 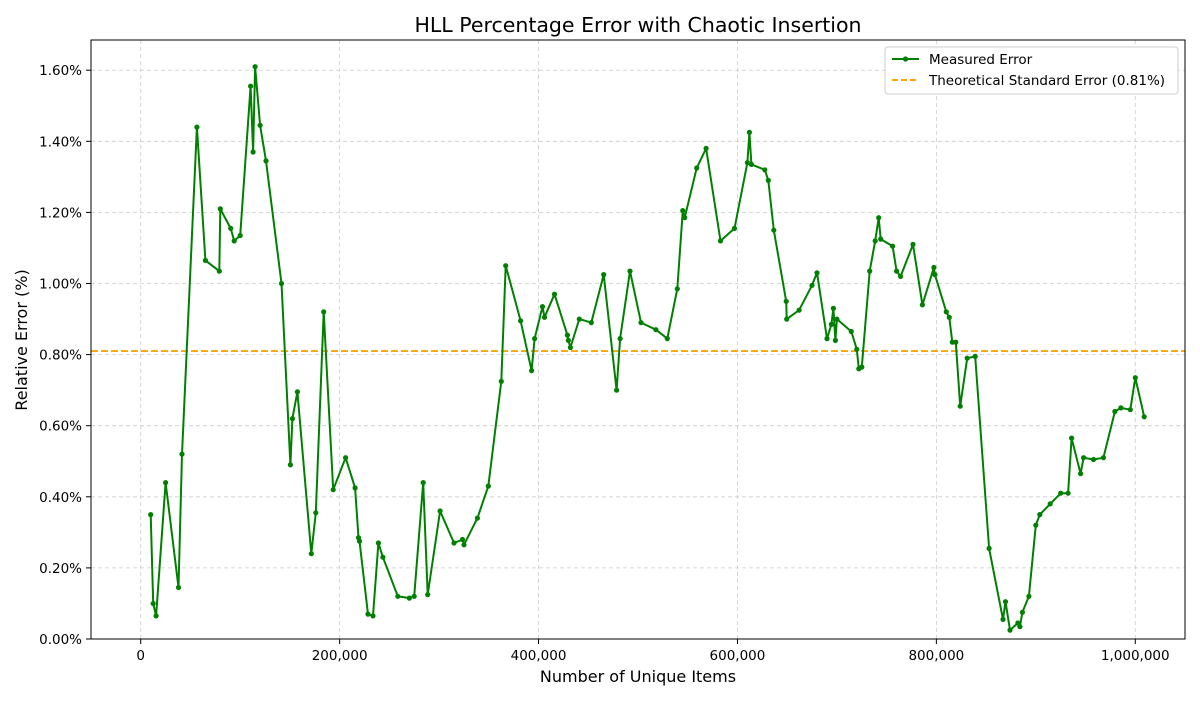 I want to click on y-tick-label: 1.60%, so click(x=60, y=71).